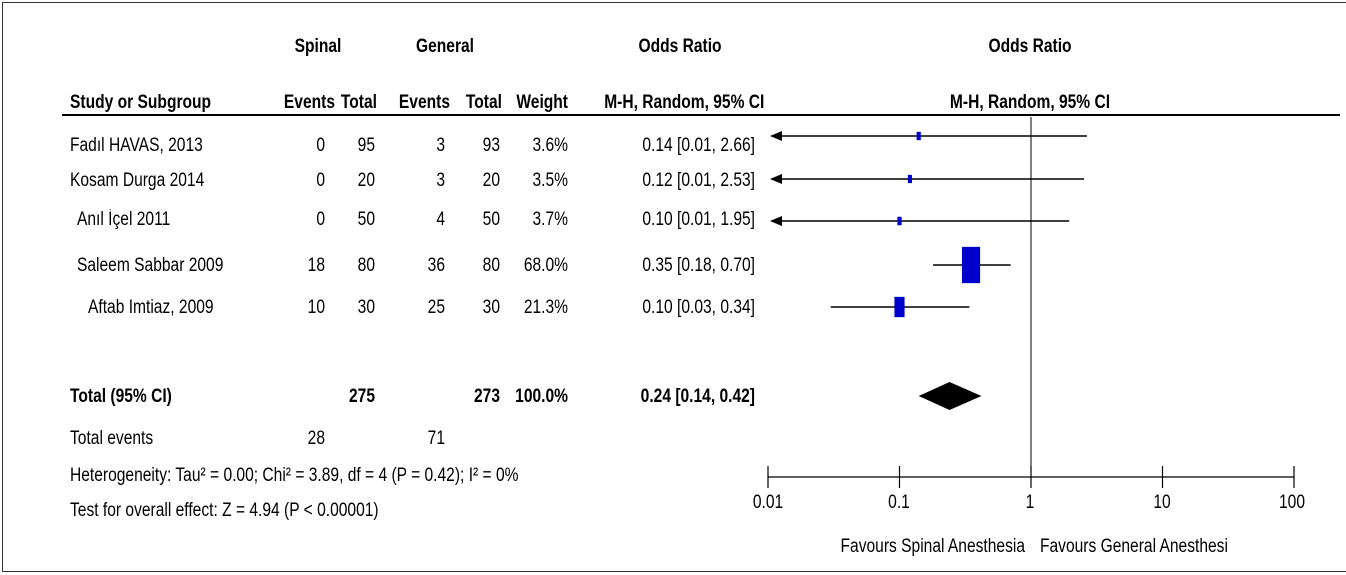  I want to click on study-weight: 68.0%, so click(545, 265).